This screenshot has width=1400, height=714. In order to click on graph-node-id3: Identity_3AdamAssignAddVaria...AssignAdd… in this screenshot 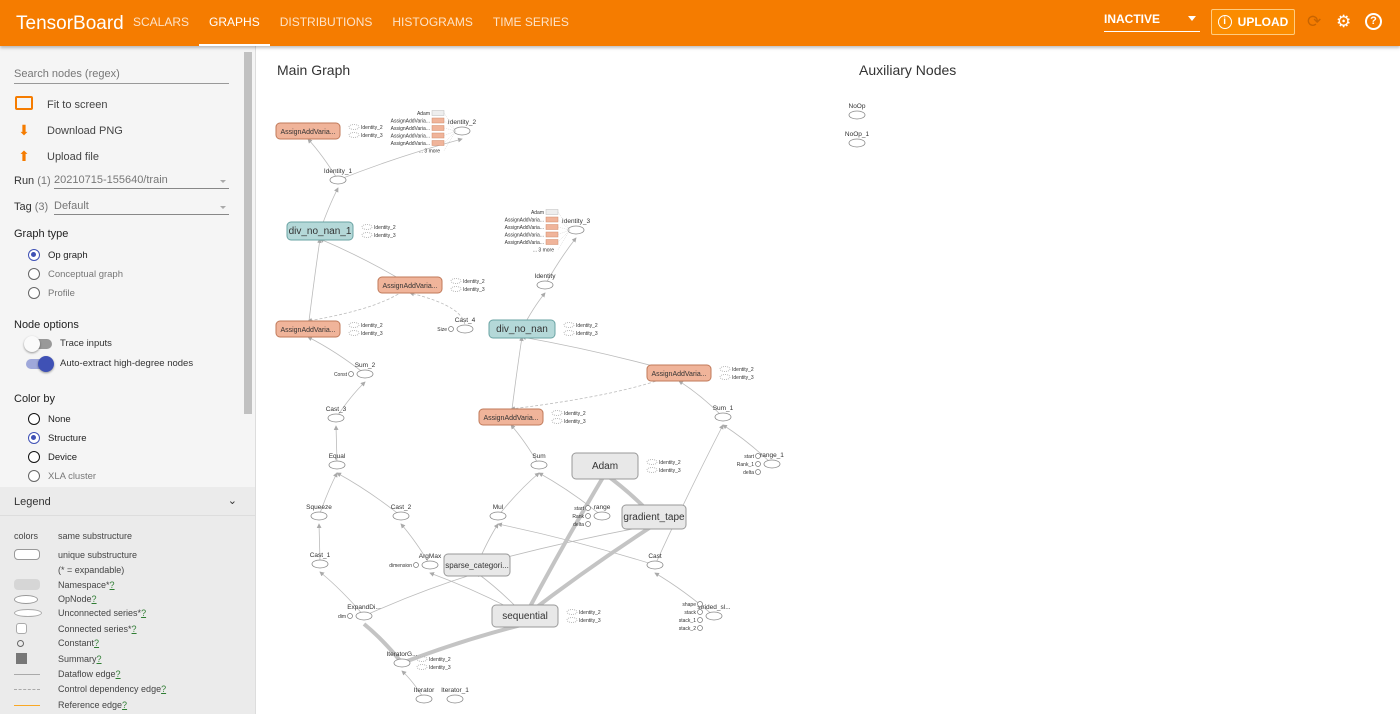, I will do `click(548, 231)`.